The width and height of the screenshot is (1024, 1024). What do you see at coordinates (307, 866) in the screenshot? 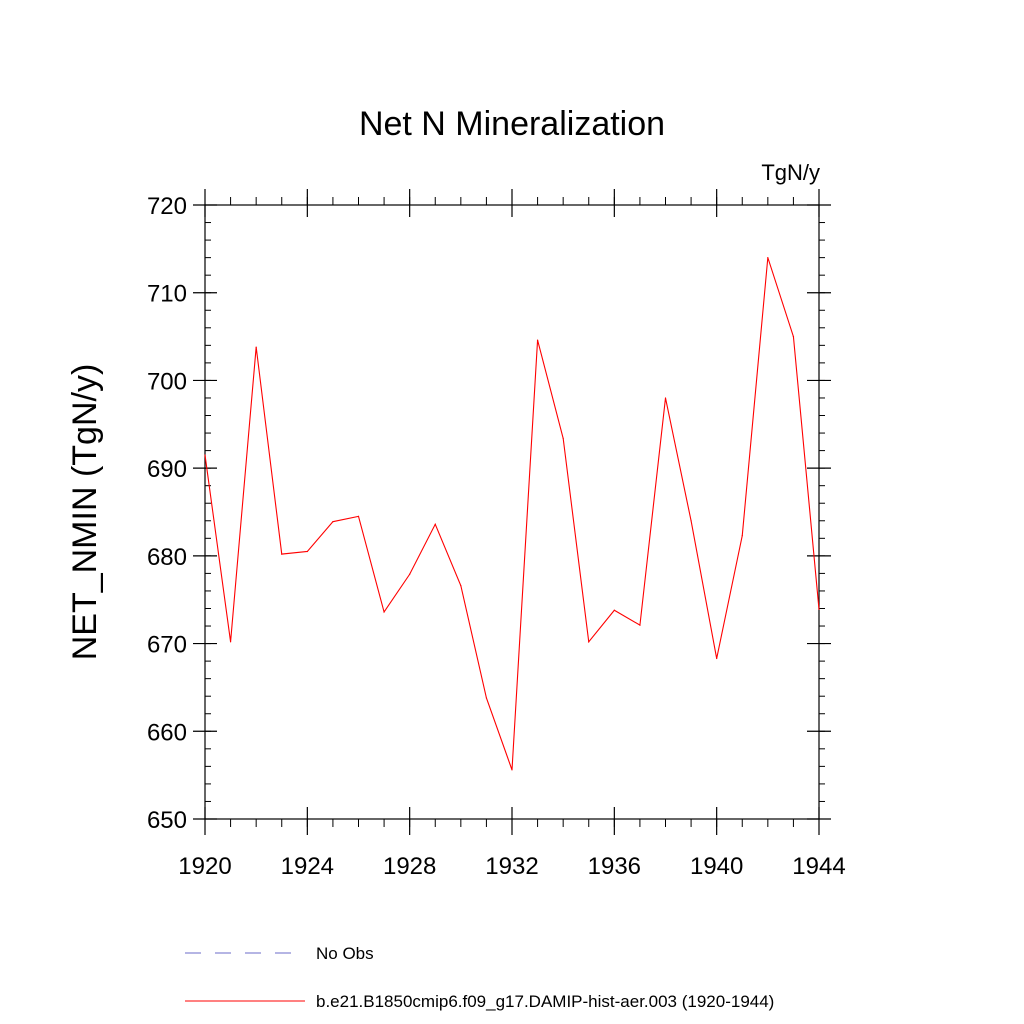
I see `x-tick-label: 1924` at bounding box center [307, 866].